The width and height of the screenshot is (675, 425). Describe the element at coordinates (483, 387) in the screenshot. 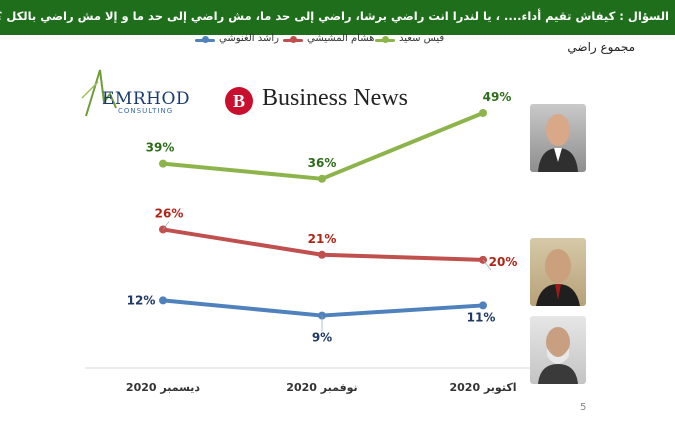

I see `x-tick-label: اكتوبر 2020` at that location.